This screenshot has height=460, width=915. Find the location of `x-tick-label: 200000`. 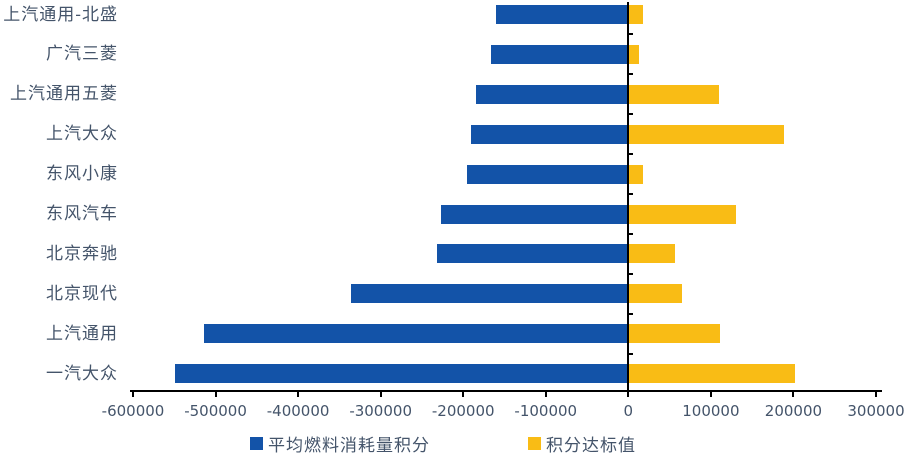

x-tick-label: 200000 is located at coordinates (793, 411).